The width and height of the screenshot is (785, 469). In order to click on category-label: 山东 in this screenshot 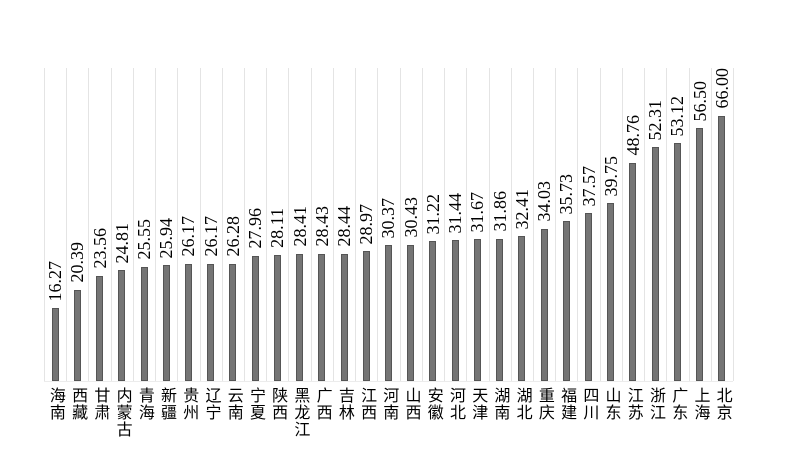, I will do `click(611, 404)`.